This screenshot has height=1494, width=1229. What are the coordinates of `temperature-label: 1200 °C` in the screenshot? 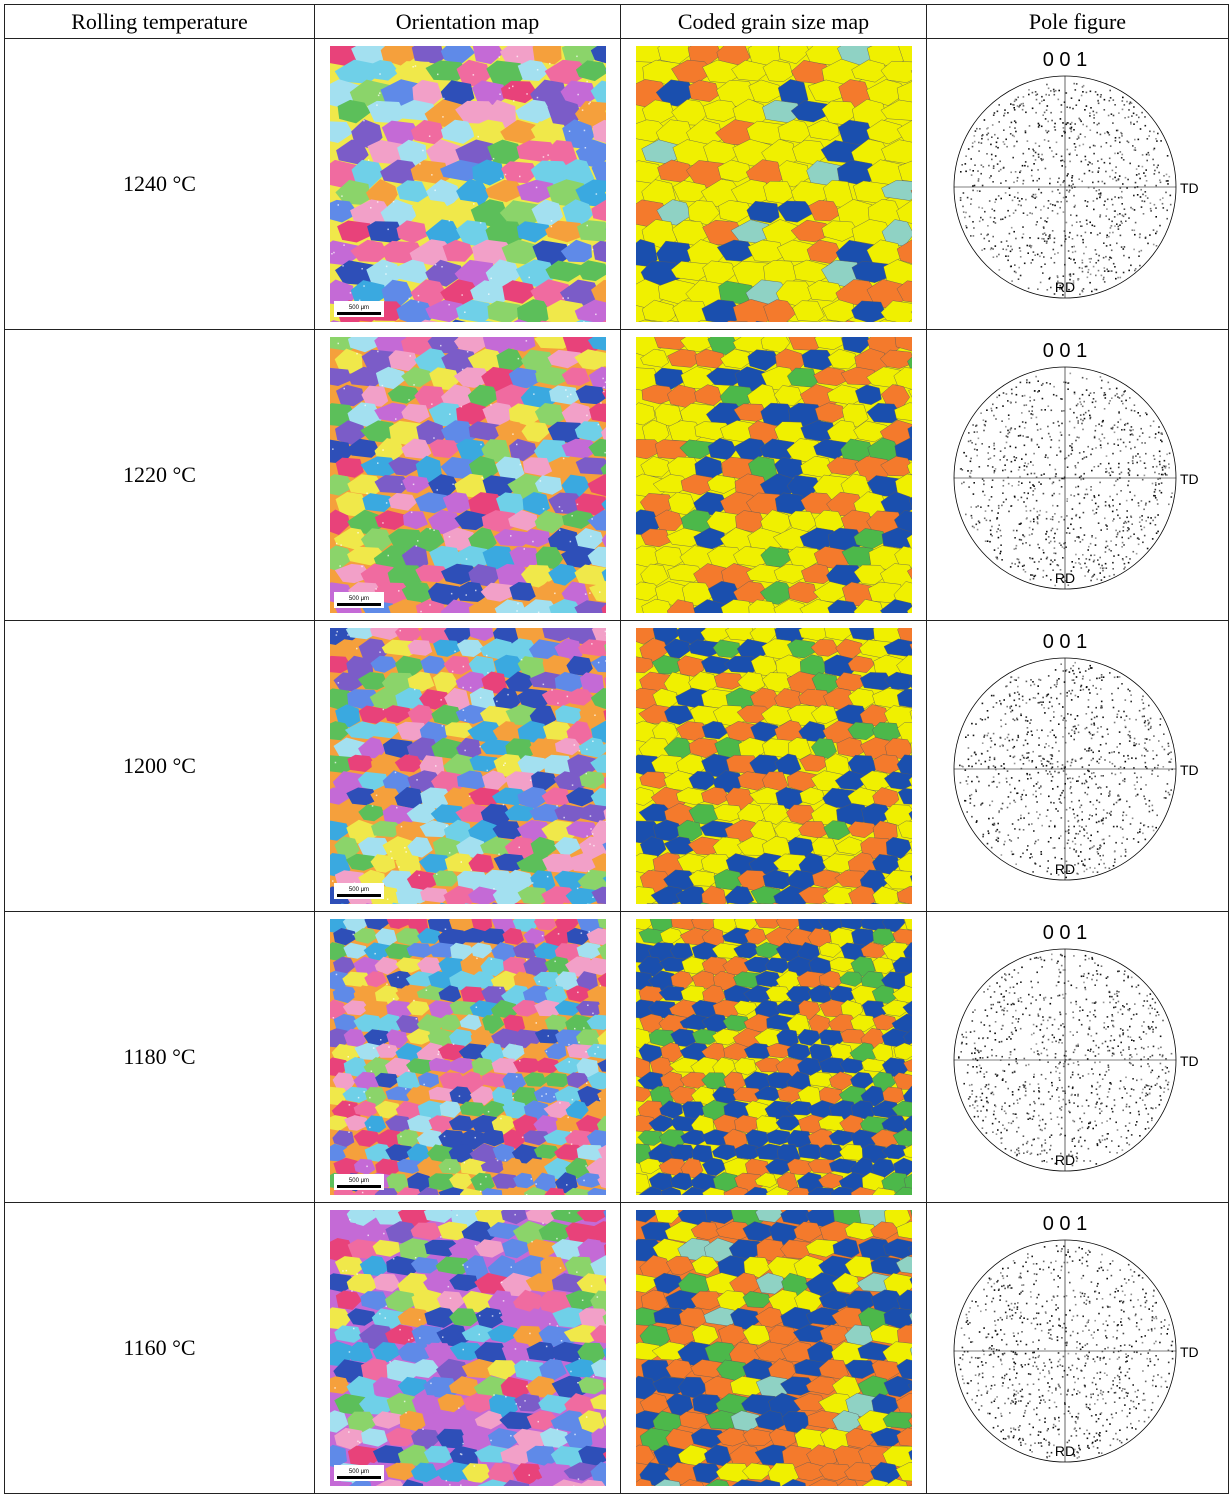 It's located at (159, 765).